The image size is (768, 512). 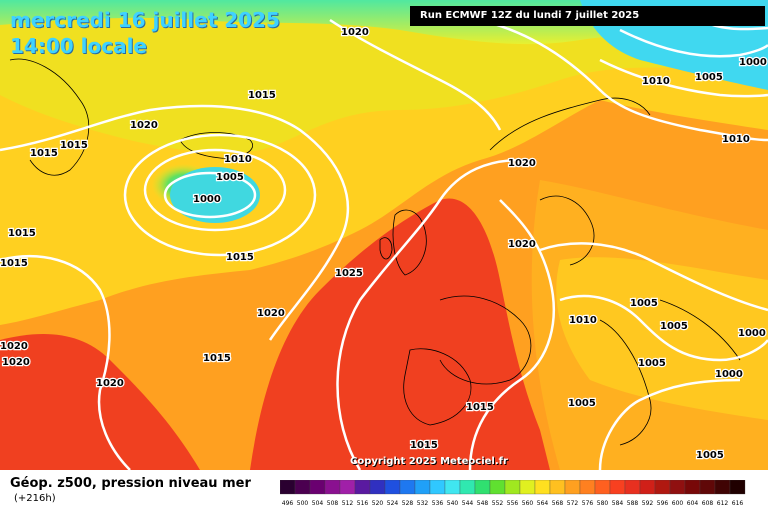 I want to click on scale-label: 504, so click(x=318, y=503).